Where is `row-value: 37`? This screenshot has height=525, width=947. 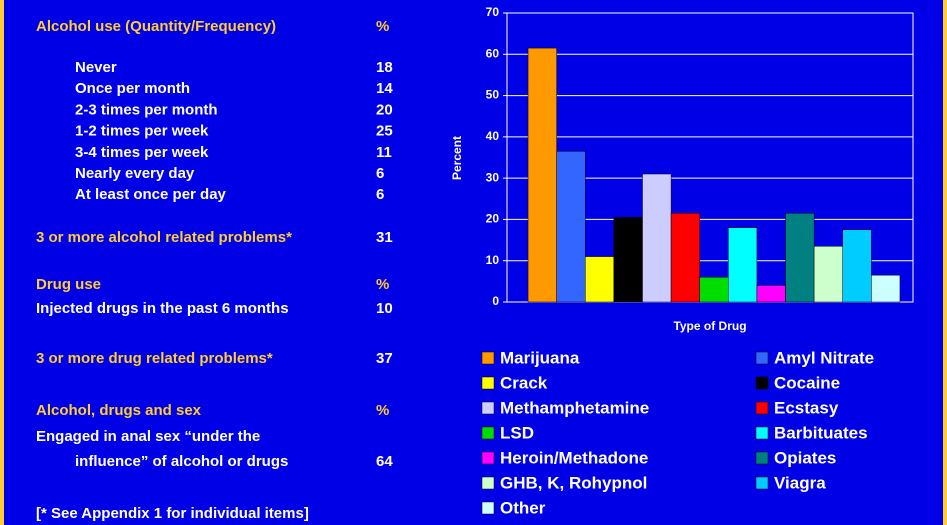
row-value: 37 is located at coordinates (384, 358).